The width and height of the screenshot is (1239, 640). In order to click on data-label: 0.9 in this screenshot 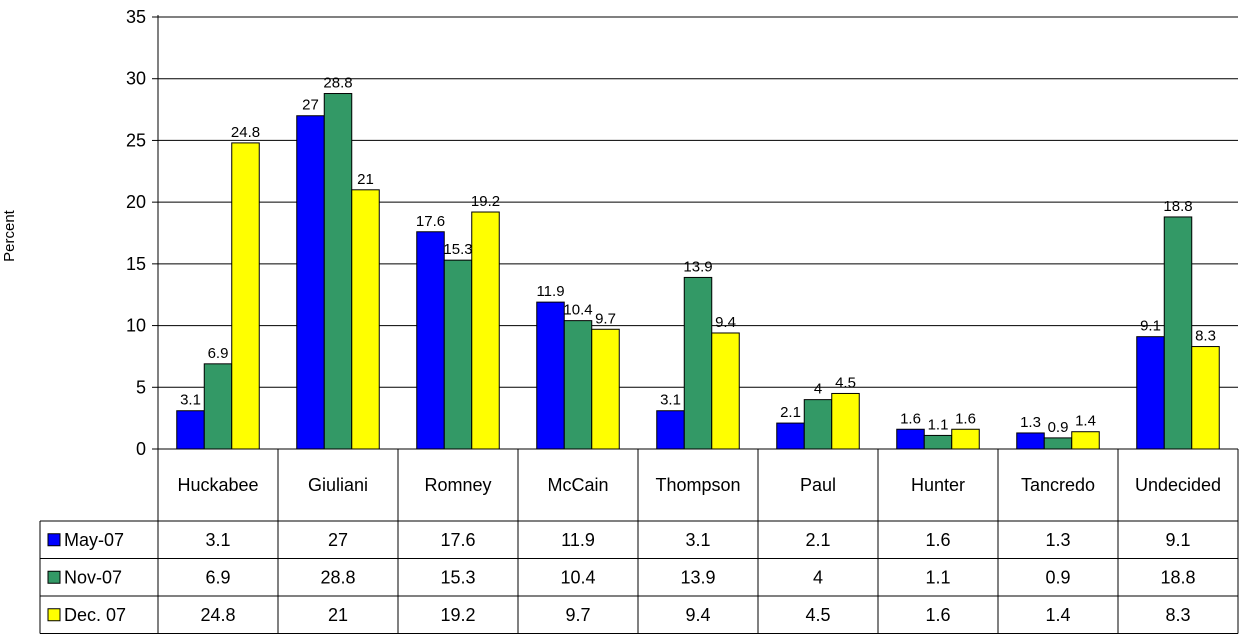, I will do `click(1058, 427)`.